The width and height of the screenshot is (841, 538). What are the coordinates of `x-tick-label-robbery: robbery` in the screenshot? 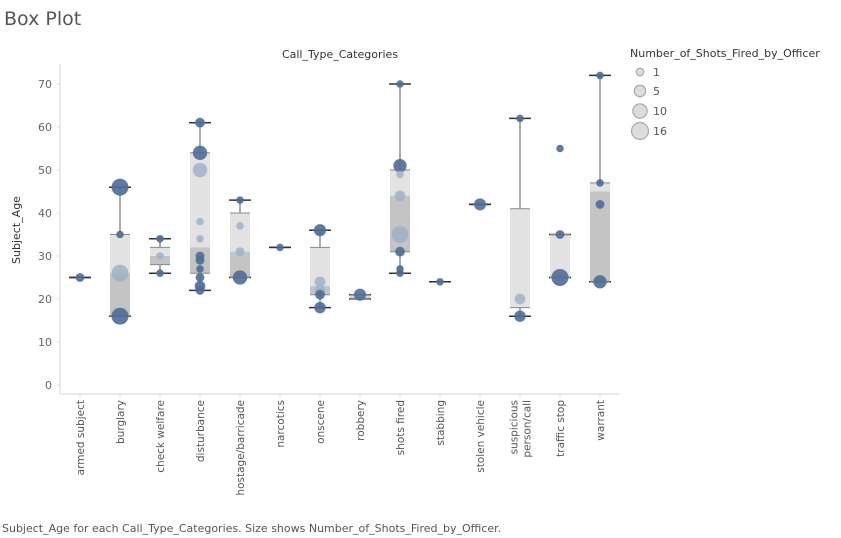 It's located at (361, 420).